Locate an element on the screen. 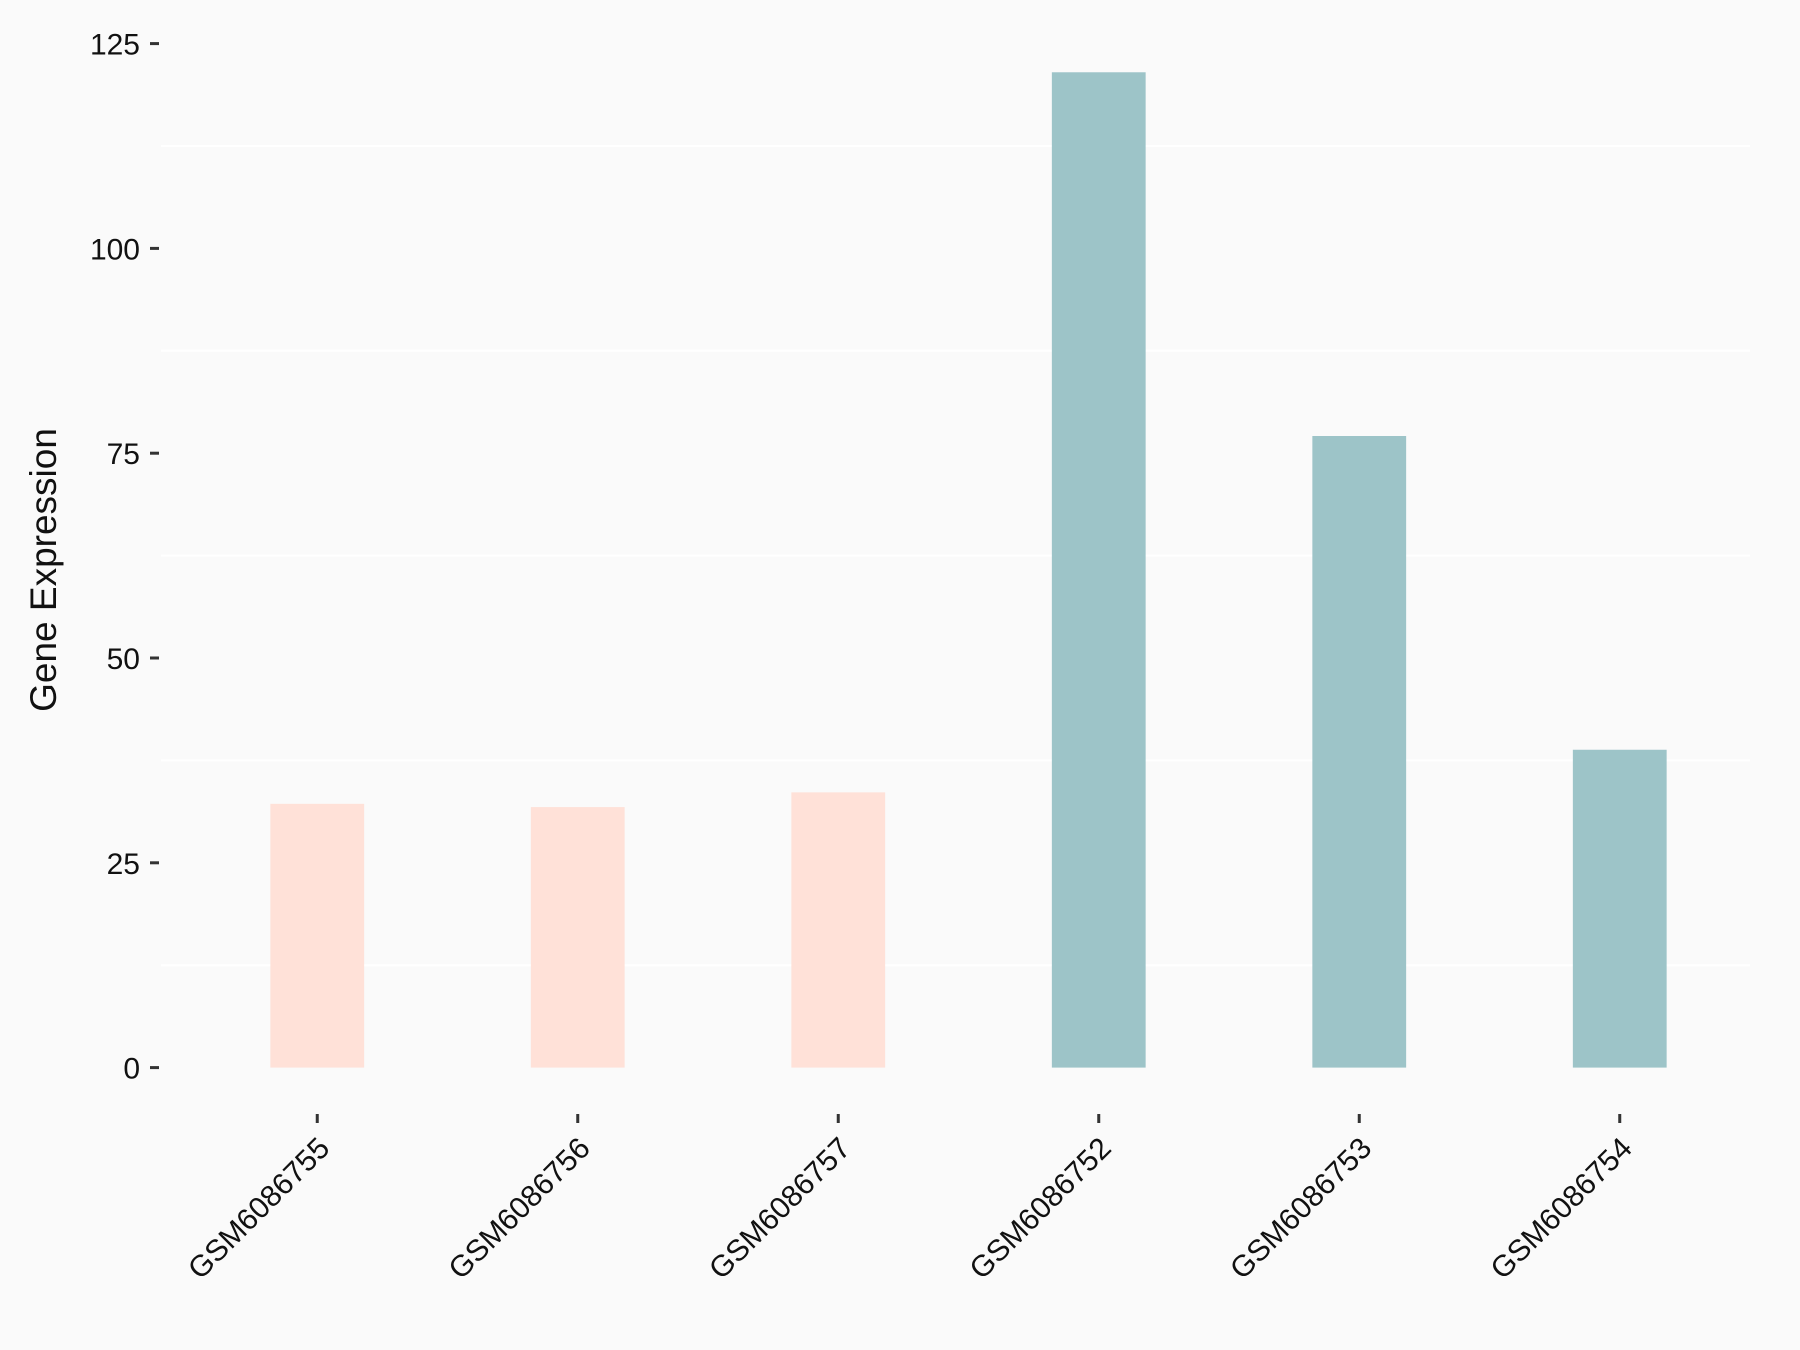 The image size is (1800, 1350). y-tick-label: 25 is located at coordinates (123, 864).